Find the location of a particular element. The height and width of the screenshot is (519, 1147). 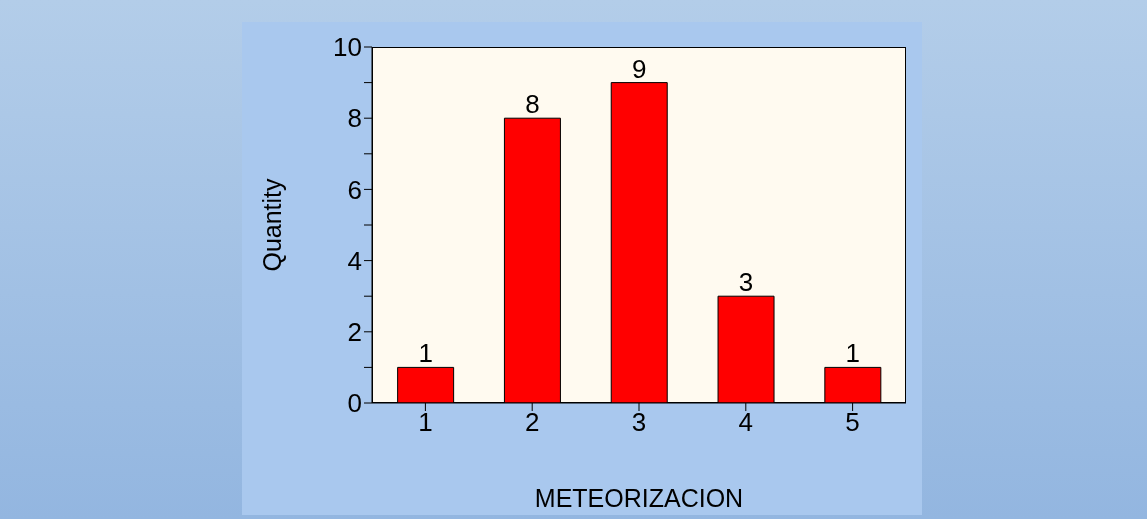

y-tick-label: 6 is located at coordinates (354, 189).